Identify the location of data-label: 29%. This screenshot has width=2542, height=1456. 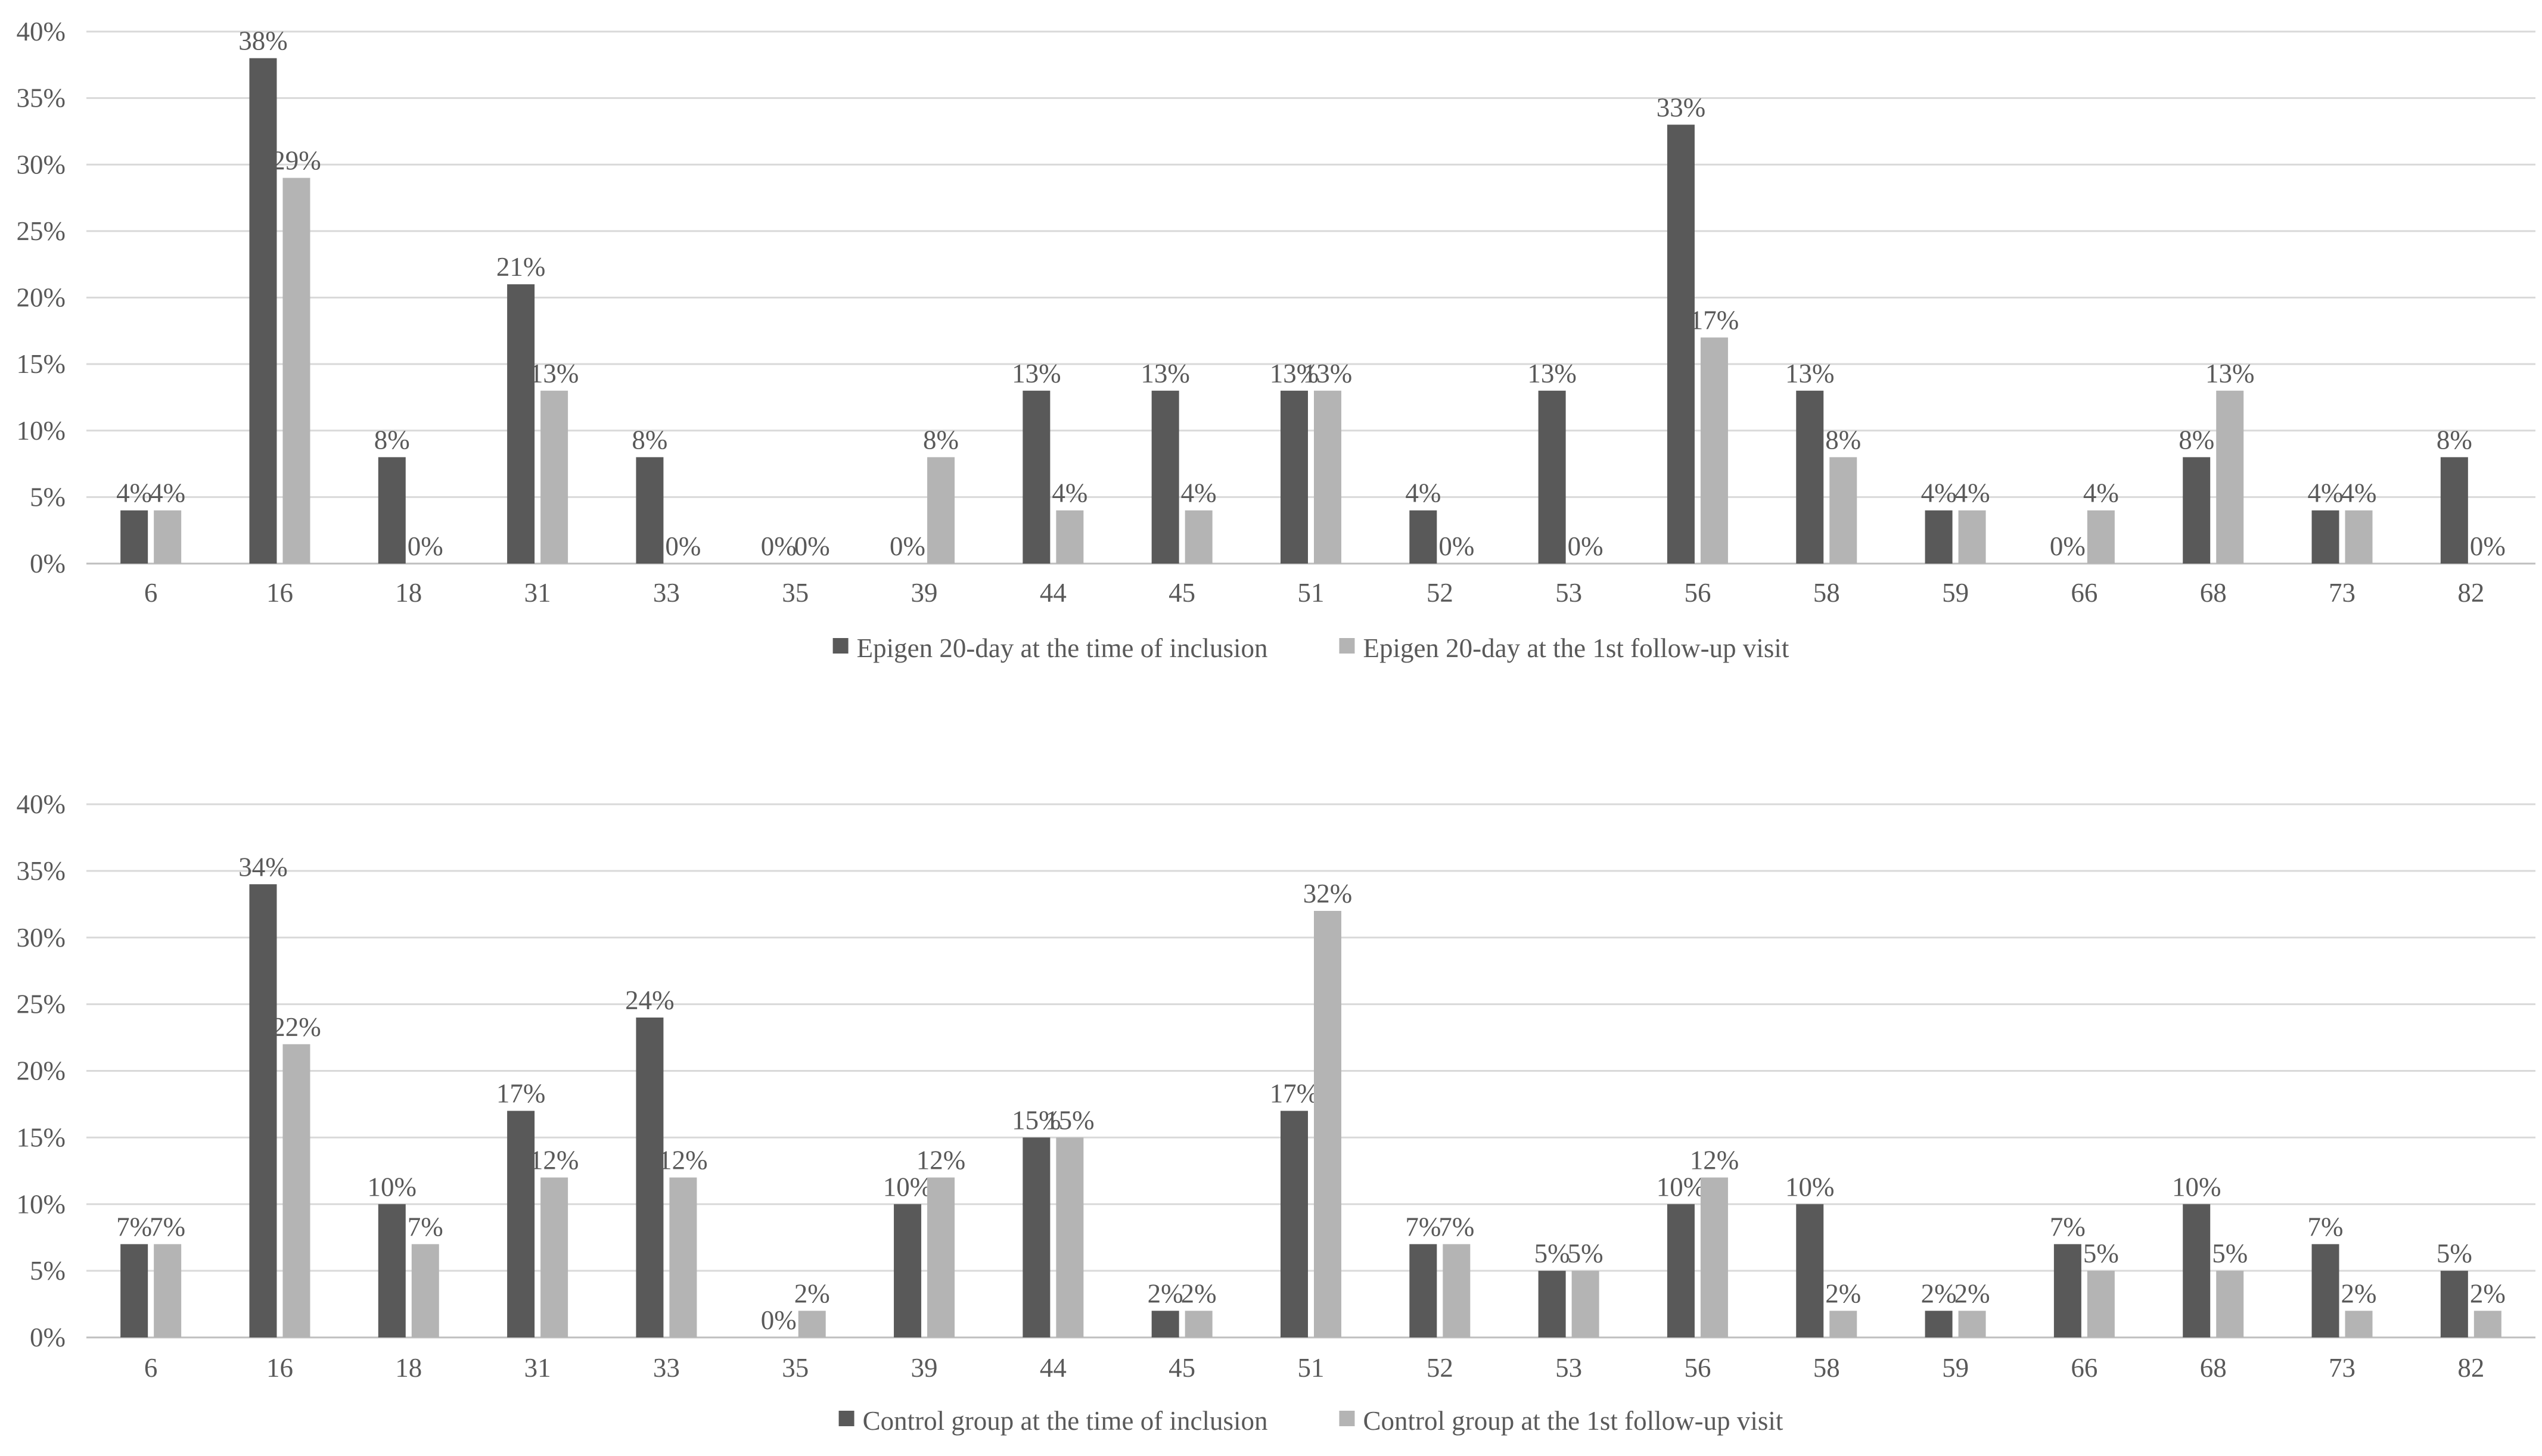
(296, 161).